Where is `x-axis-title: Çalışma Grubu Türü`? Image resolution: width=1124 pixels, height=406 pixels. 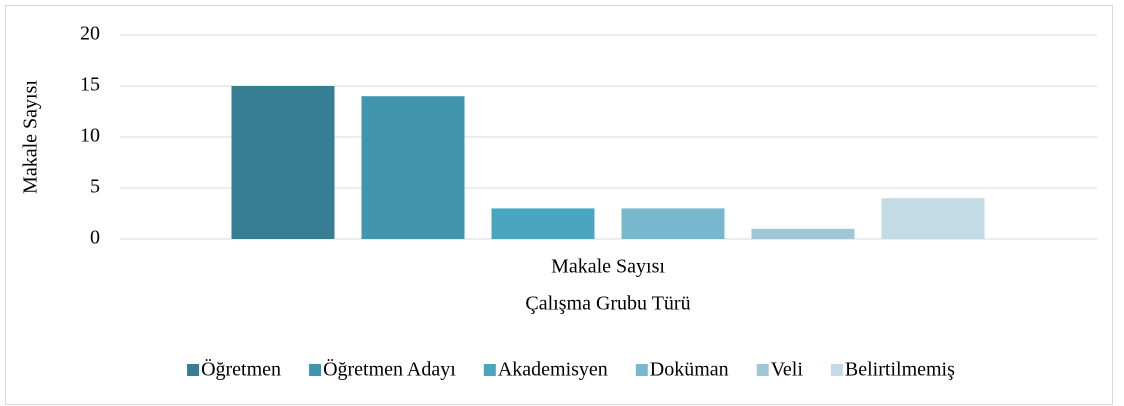
x-axis-title: Çalışma Grubu Türü is located at coordinates (607, 304).